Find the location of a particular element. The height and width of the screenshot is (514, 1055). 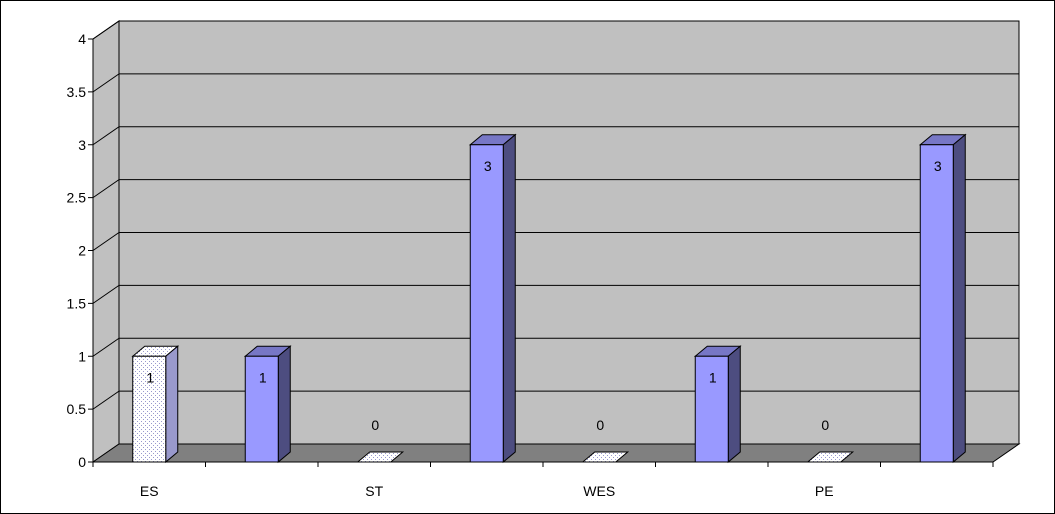

y-tick-label: 3.5 is located at coordinates (77, 92).